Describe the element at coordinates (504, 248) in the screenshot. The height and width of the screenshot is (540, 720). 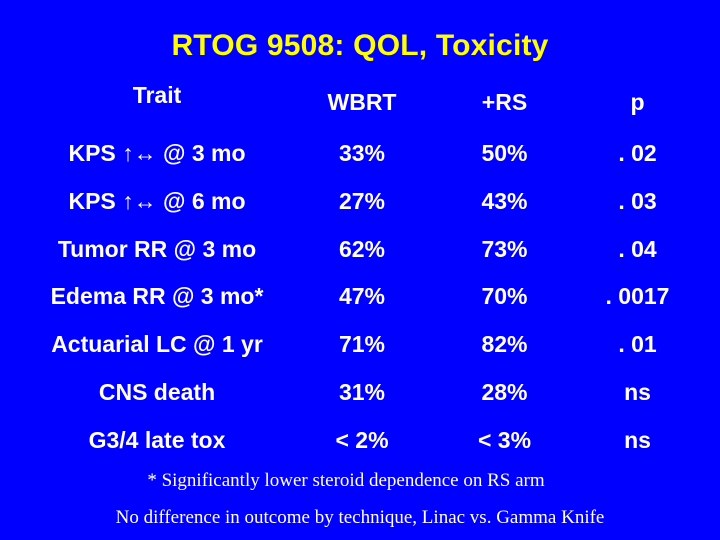
I see `rs-cell: 73%` at that location.